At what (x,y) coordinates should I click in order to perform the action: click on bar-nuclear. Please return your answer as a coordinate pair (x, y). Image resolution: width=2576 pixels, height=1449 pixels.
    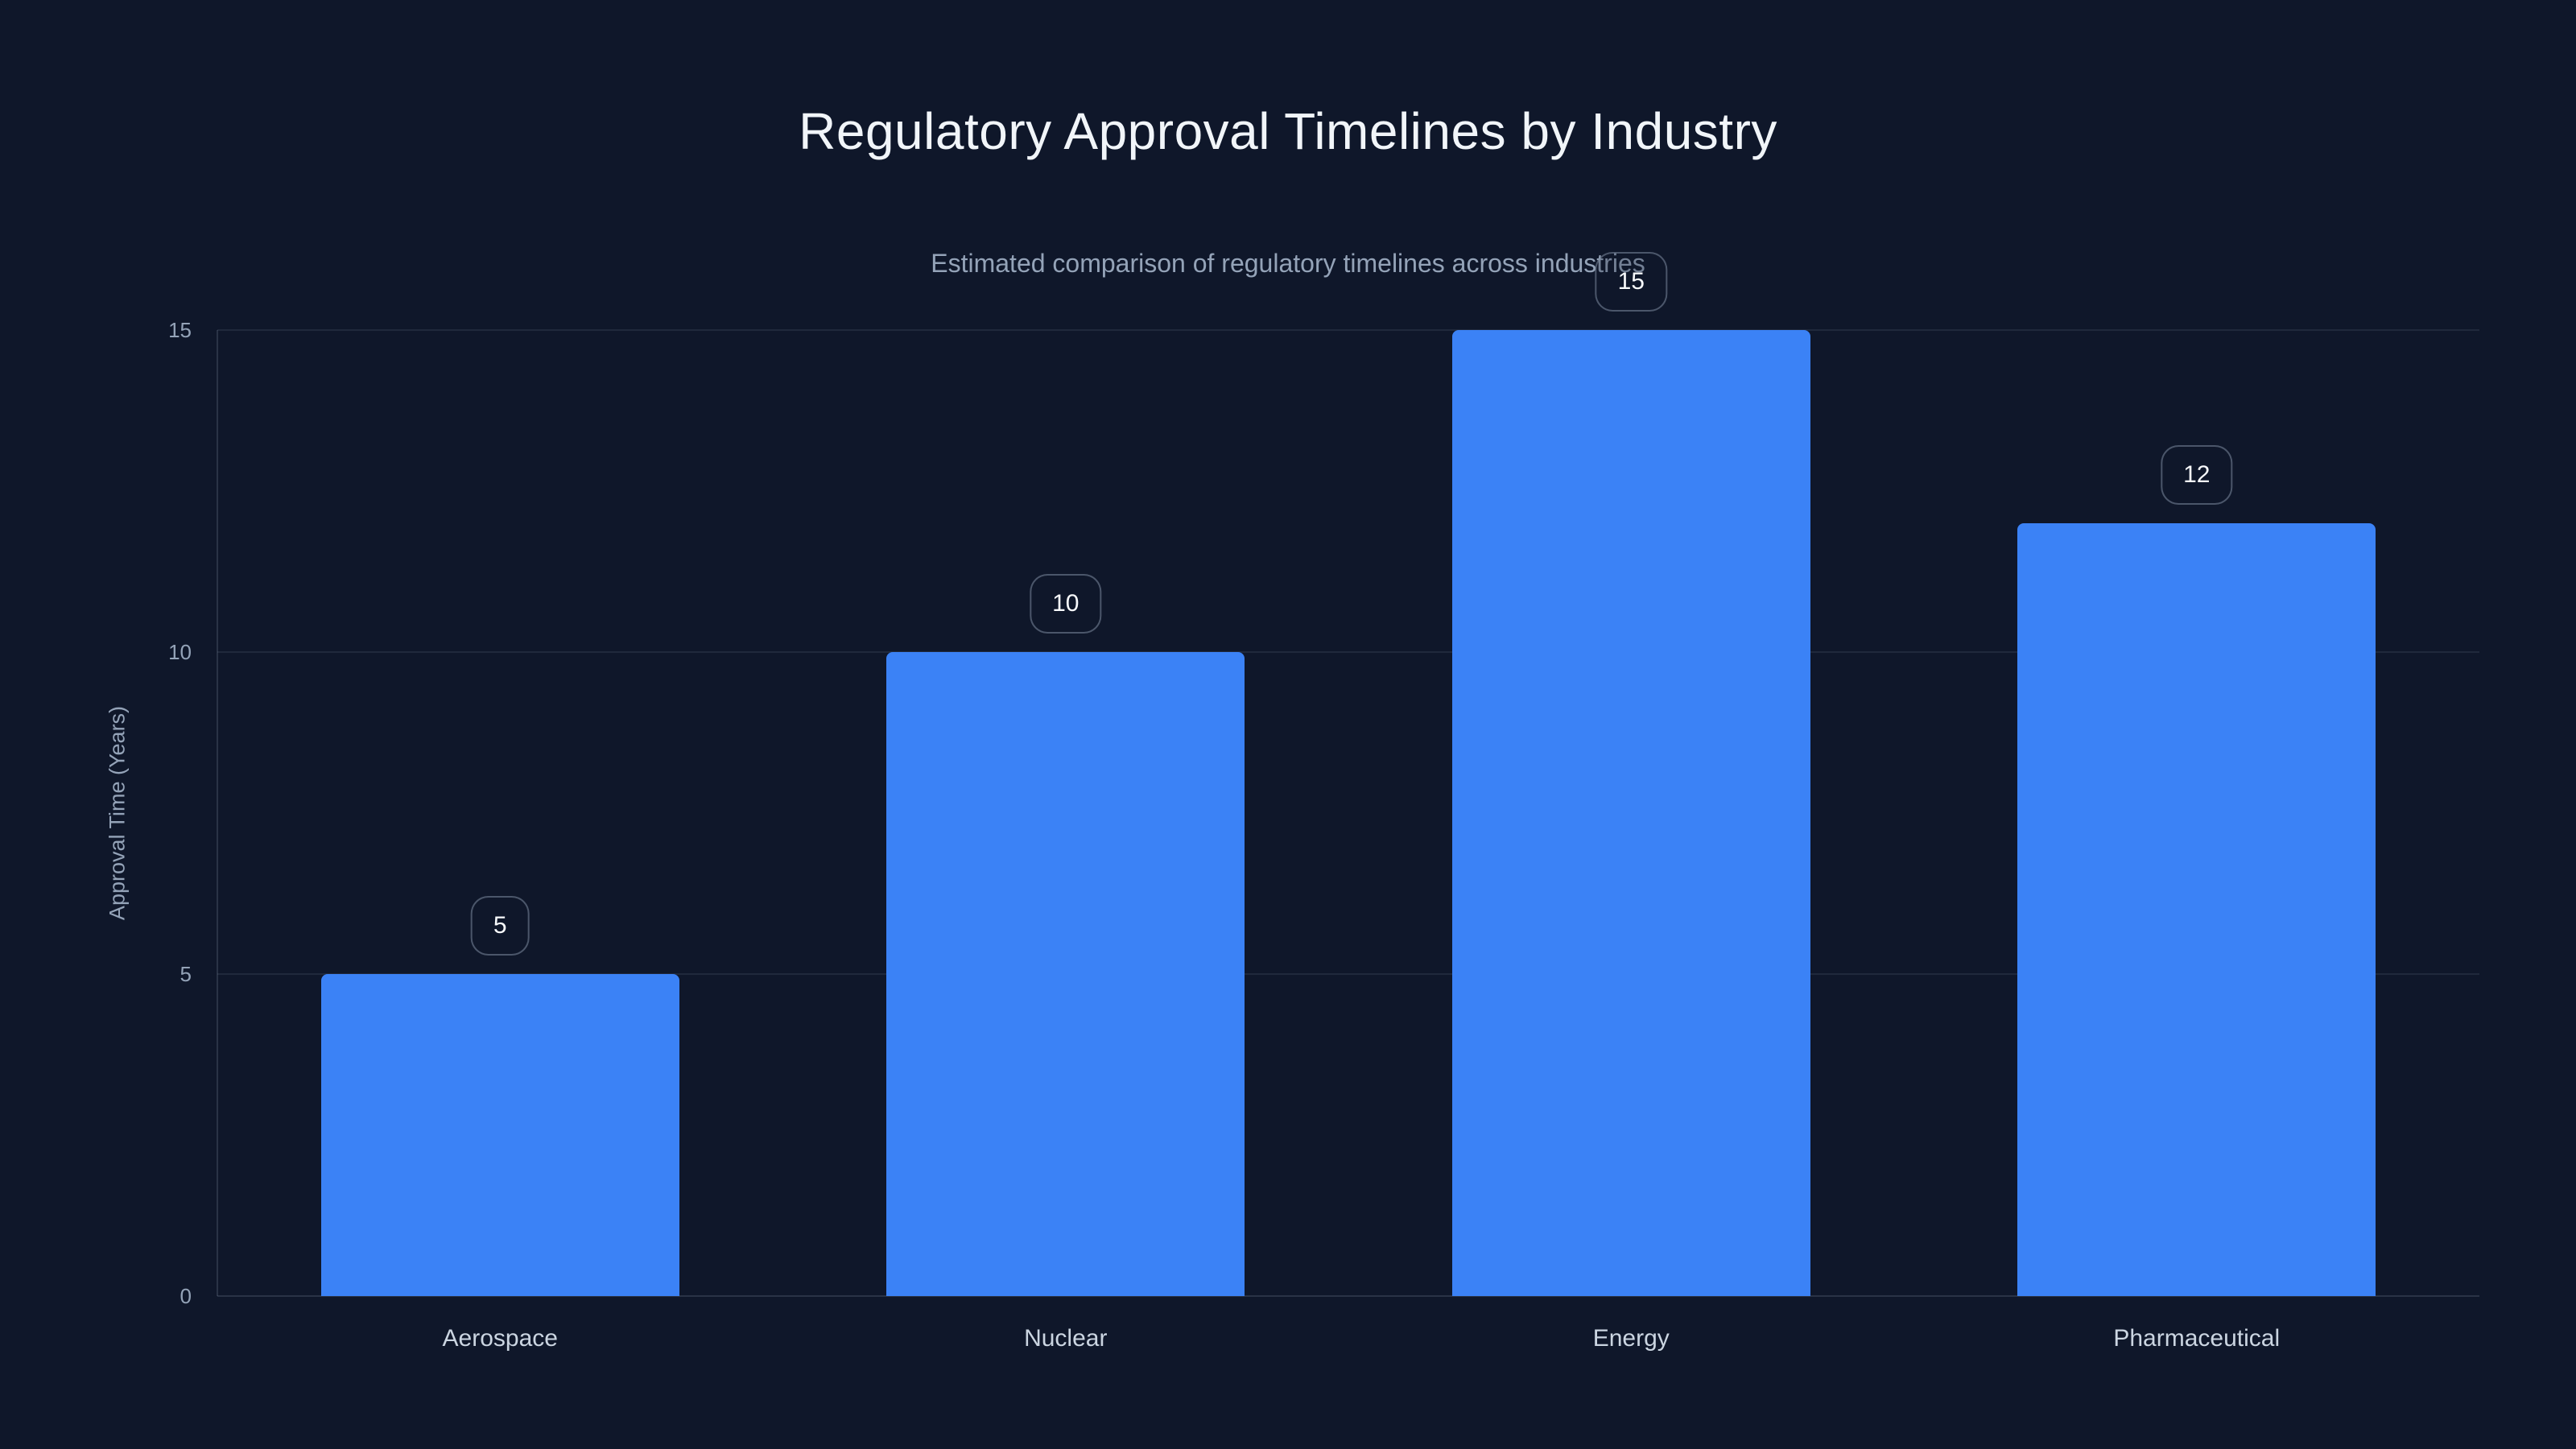
    Looking at the image, I should click on (1065, 974).